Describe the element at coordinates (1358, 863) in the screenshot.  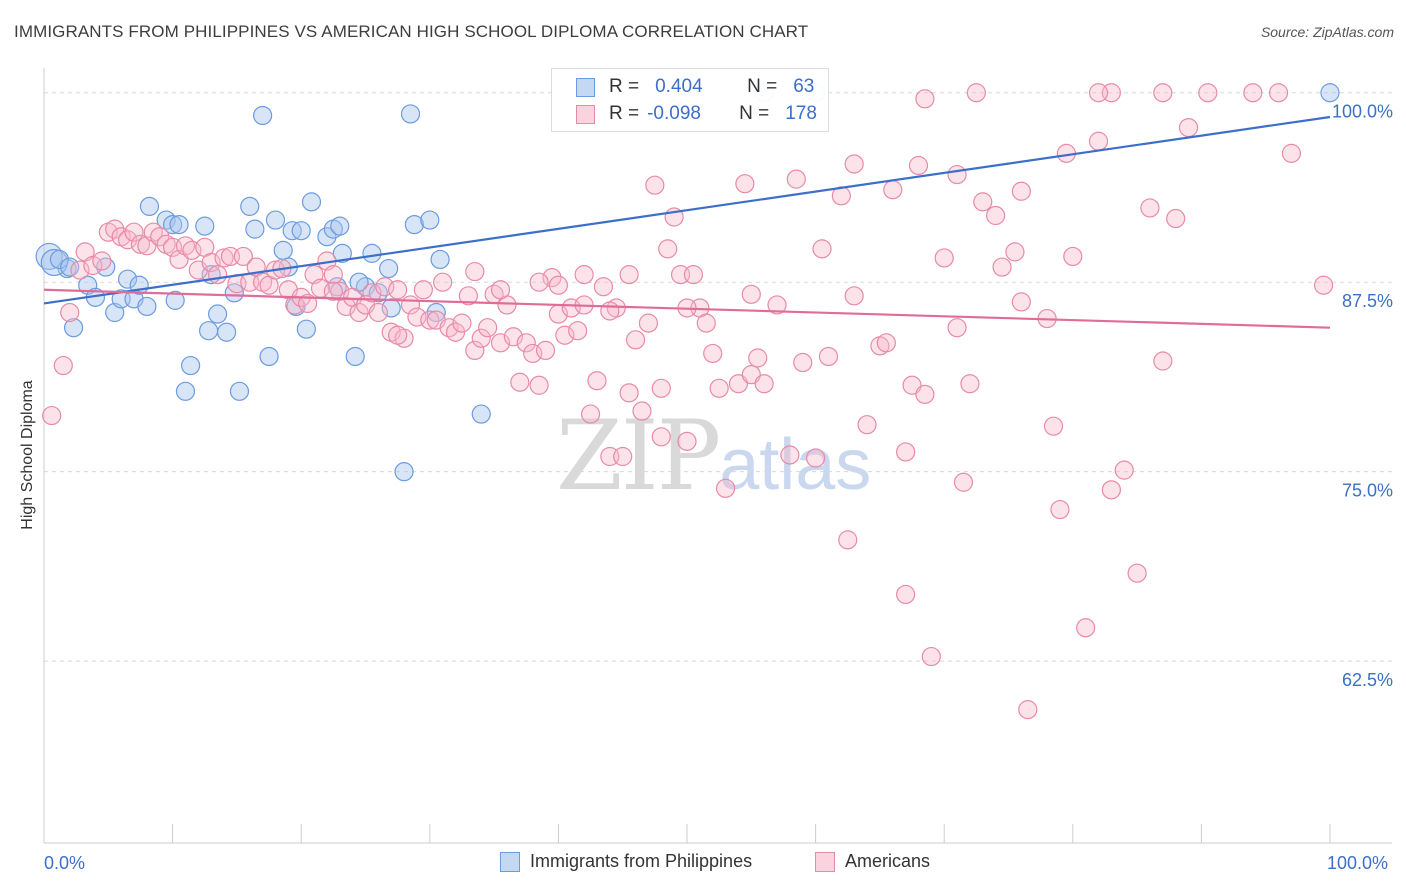
I see `x-tick-label-max: 100.0%` at that location.